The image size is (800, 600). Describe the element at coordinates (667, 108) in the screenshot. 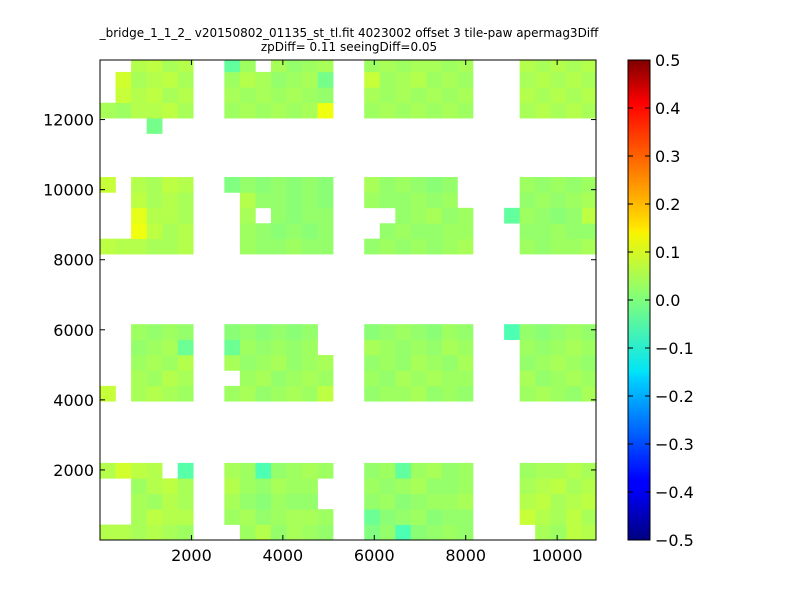

I see `colorbar-tick-label: 0.4` at that location.